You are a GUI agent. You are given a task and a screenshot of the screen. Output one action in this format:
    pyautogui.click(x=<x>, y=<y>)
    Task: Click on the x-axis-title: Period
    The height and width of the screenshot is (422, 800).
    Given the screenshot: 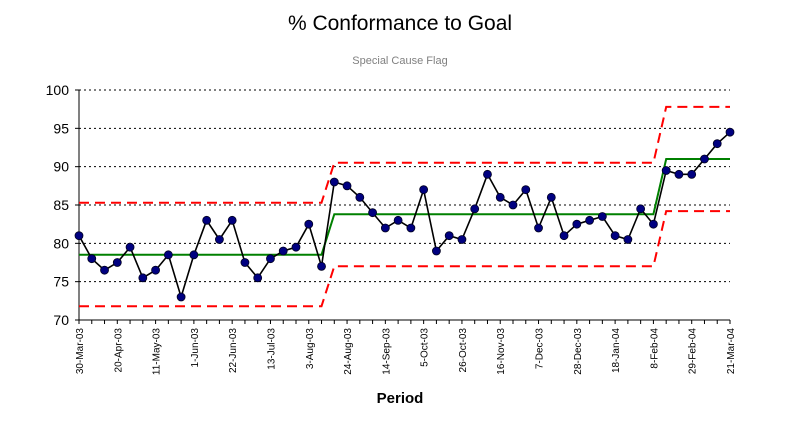 What is the action you would take?
    pyautogui.click(x=400, y=398)
    